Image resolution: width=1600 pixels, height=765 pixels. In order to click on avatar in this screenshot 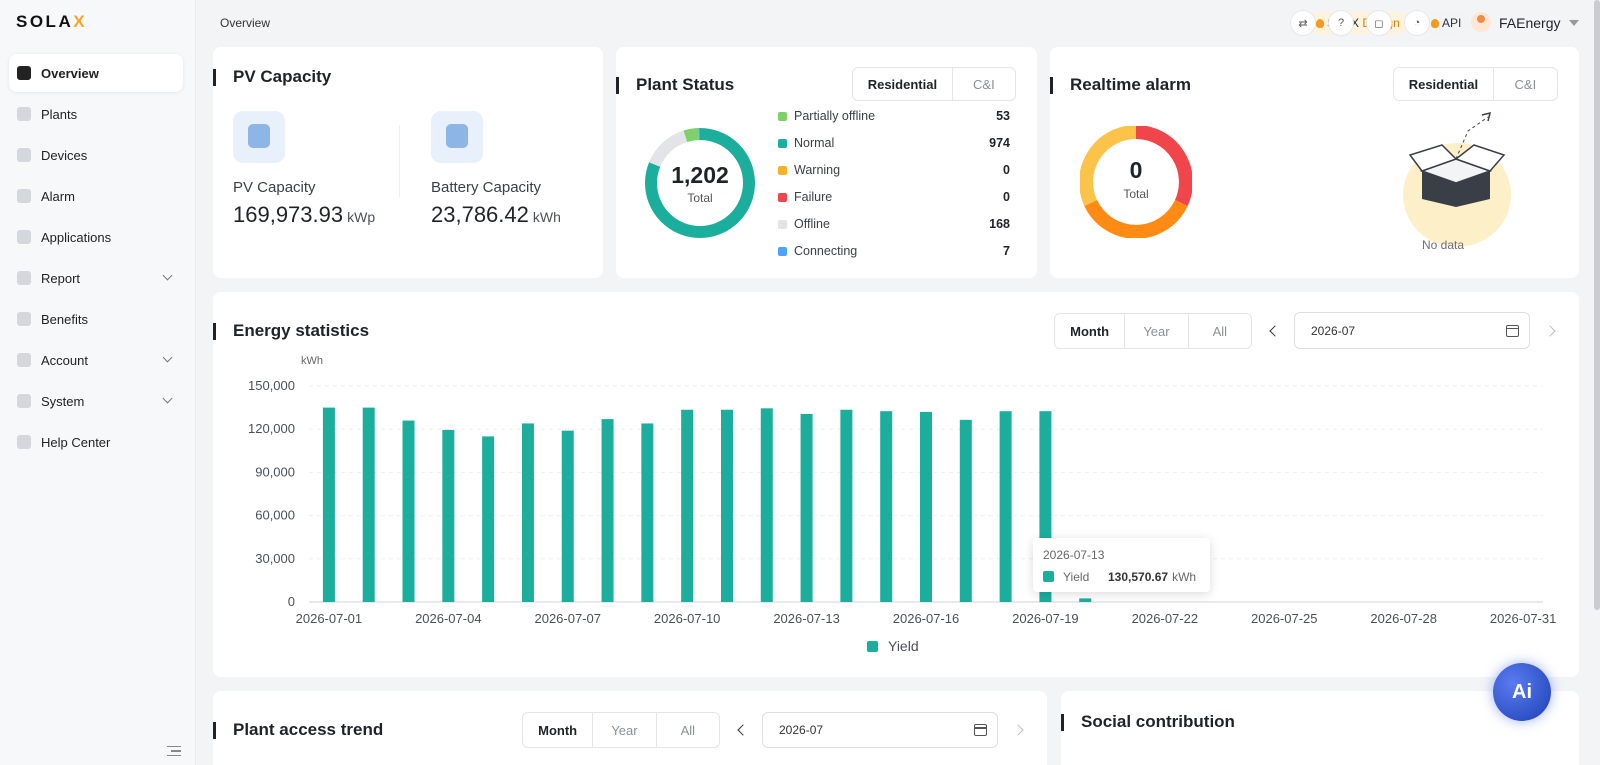, I will do `click(1481, 22)`.